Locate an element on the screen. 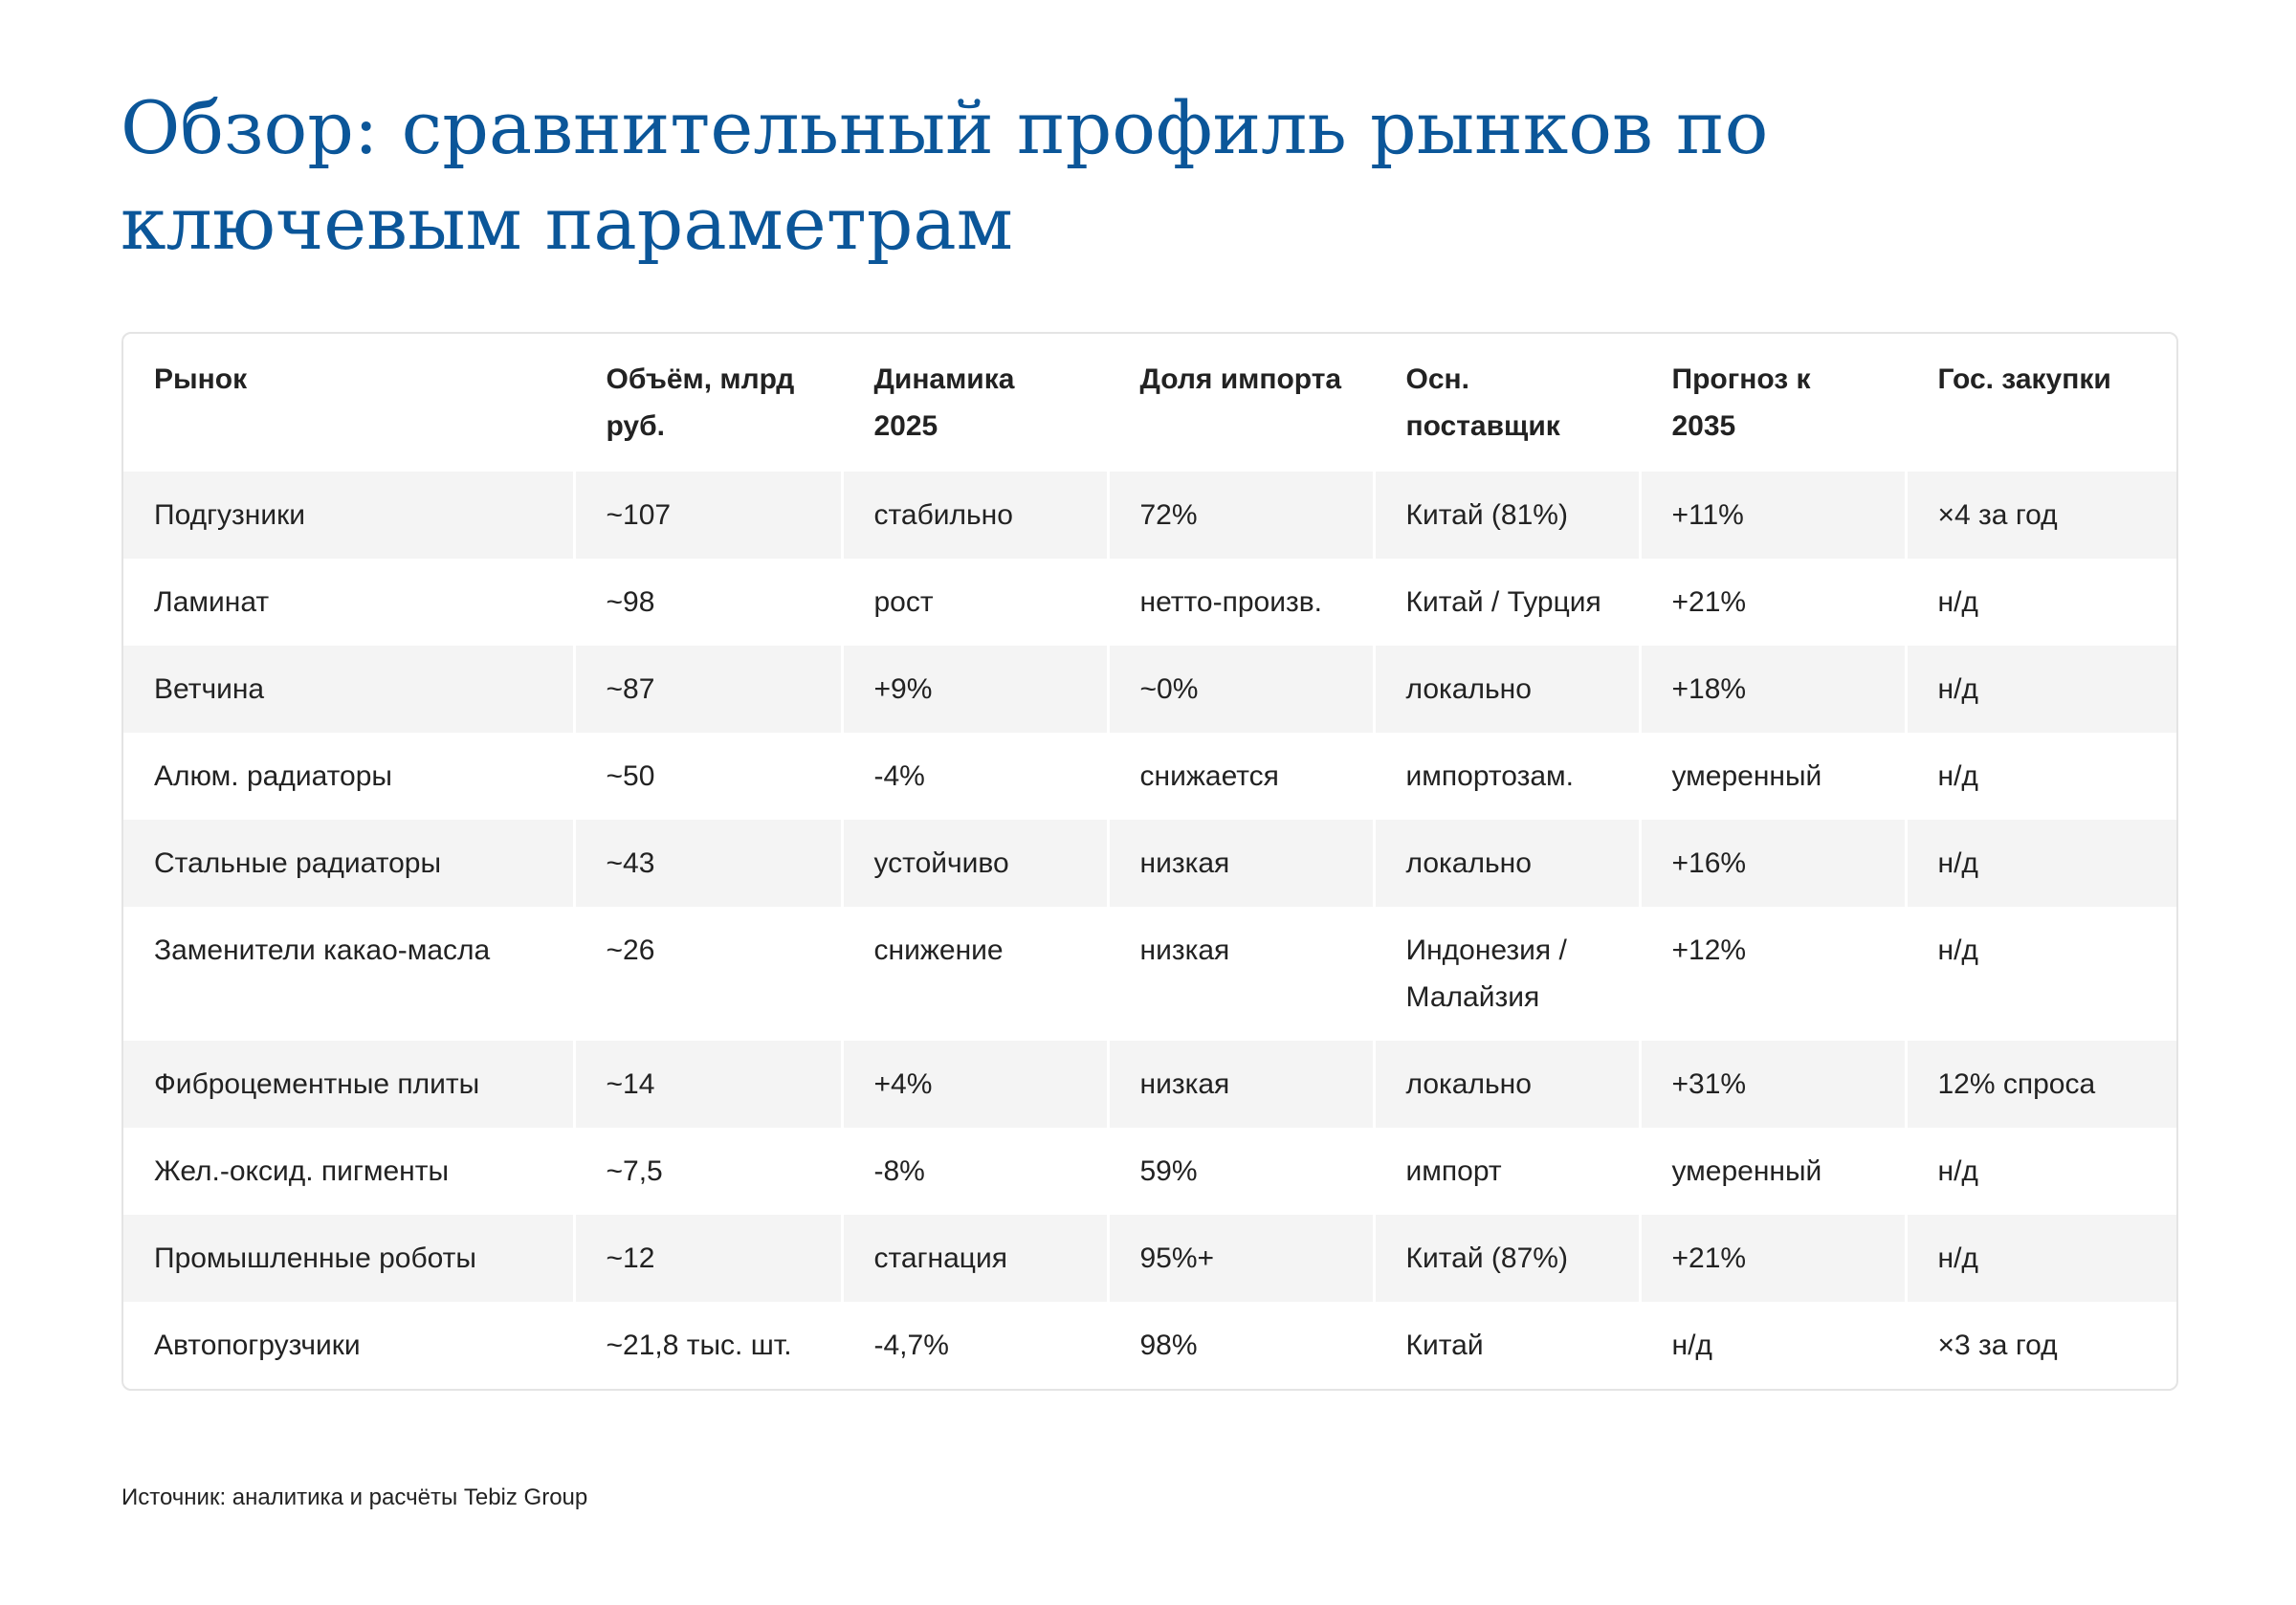  table-cell: Алюм. радиаторы is located at coordinates (273, 776).